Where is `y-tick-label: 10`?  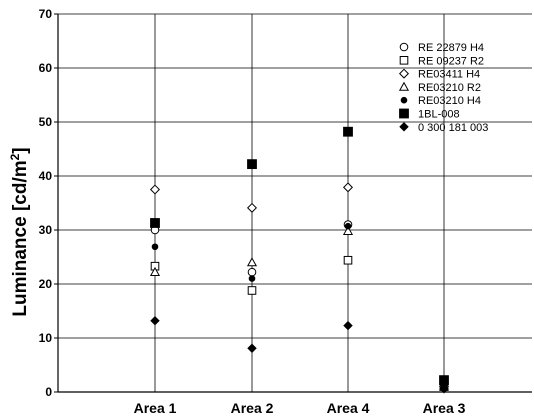
y-tick-label: 10 is located at coordinates (46, 338).